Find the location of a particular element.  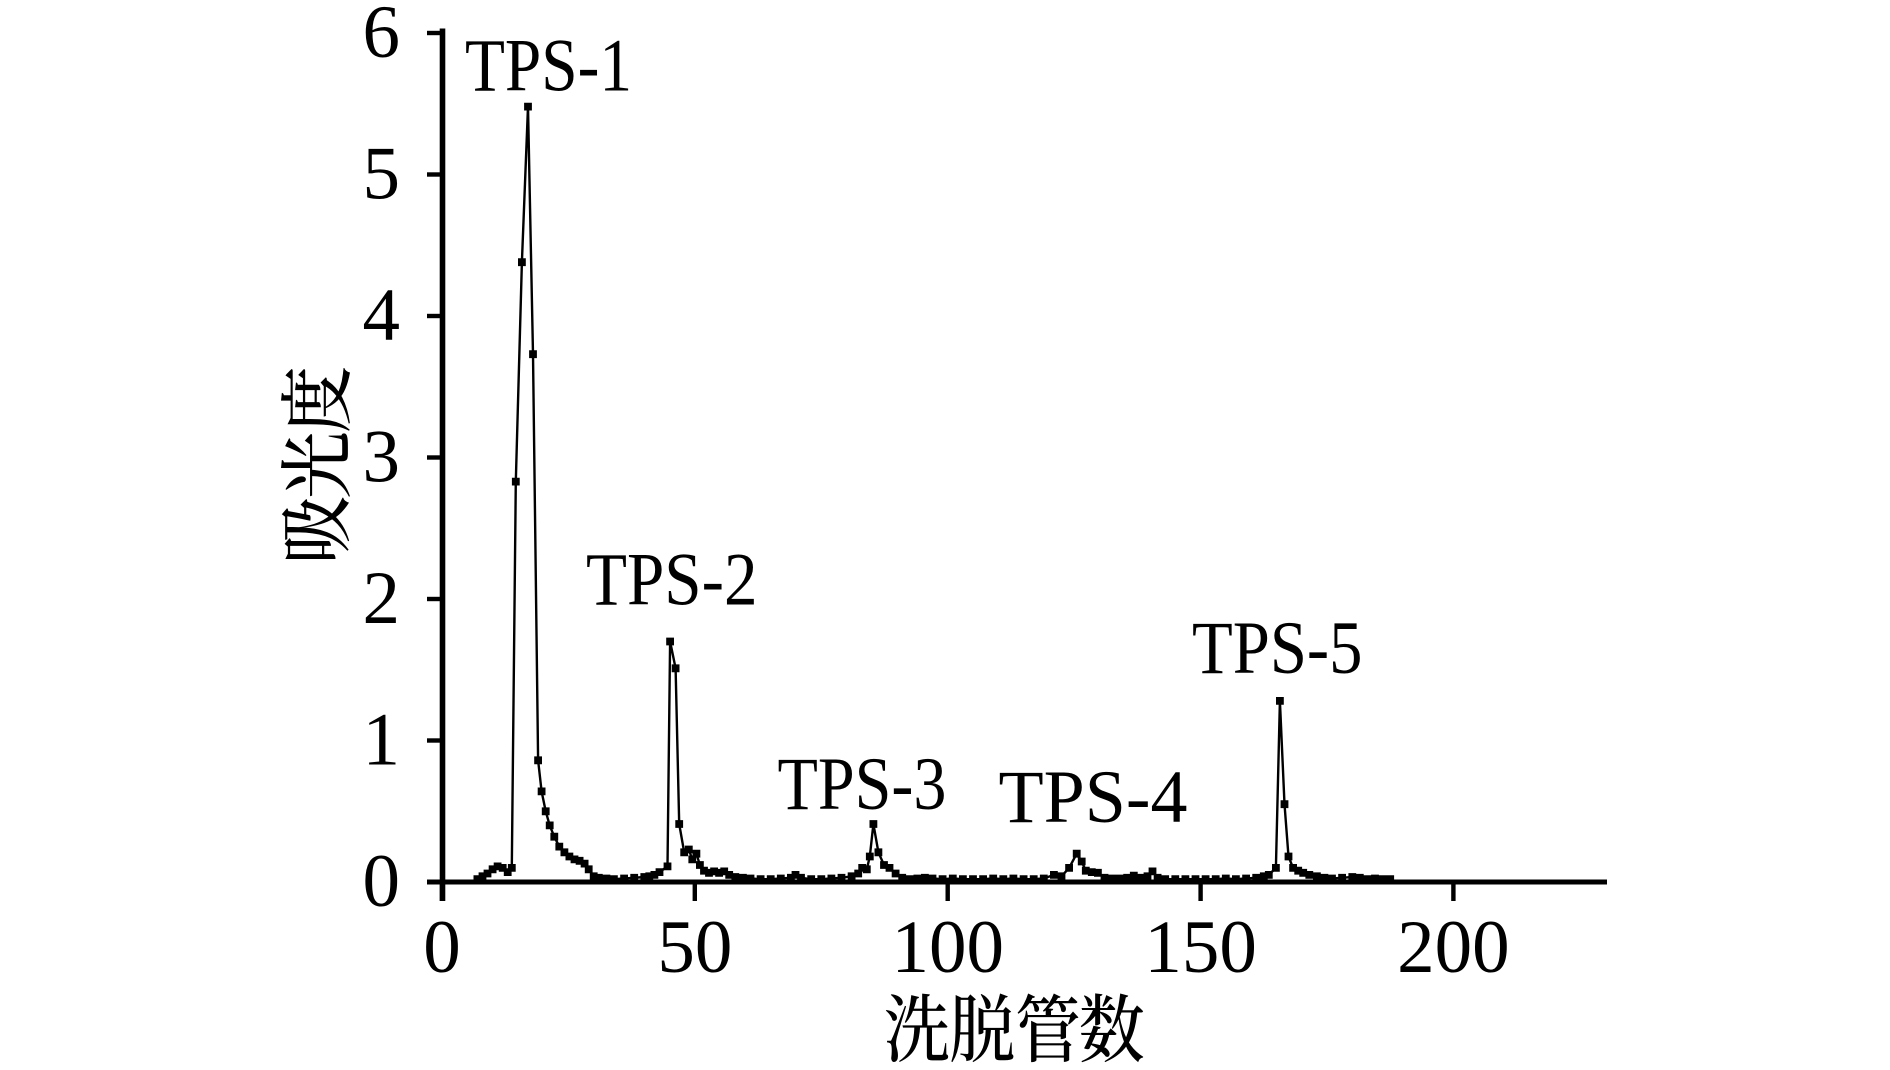

svg-text: 5 is located at coordinates (382, 174).